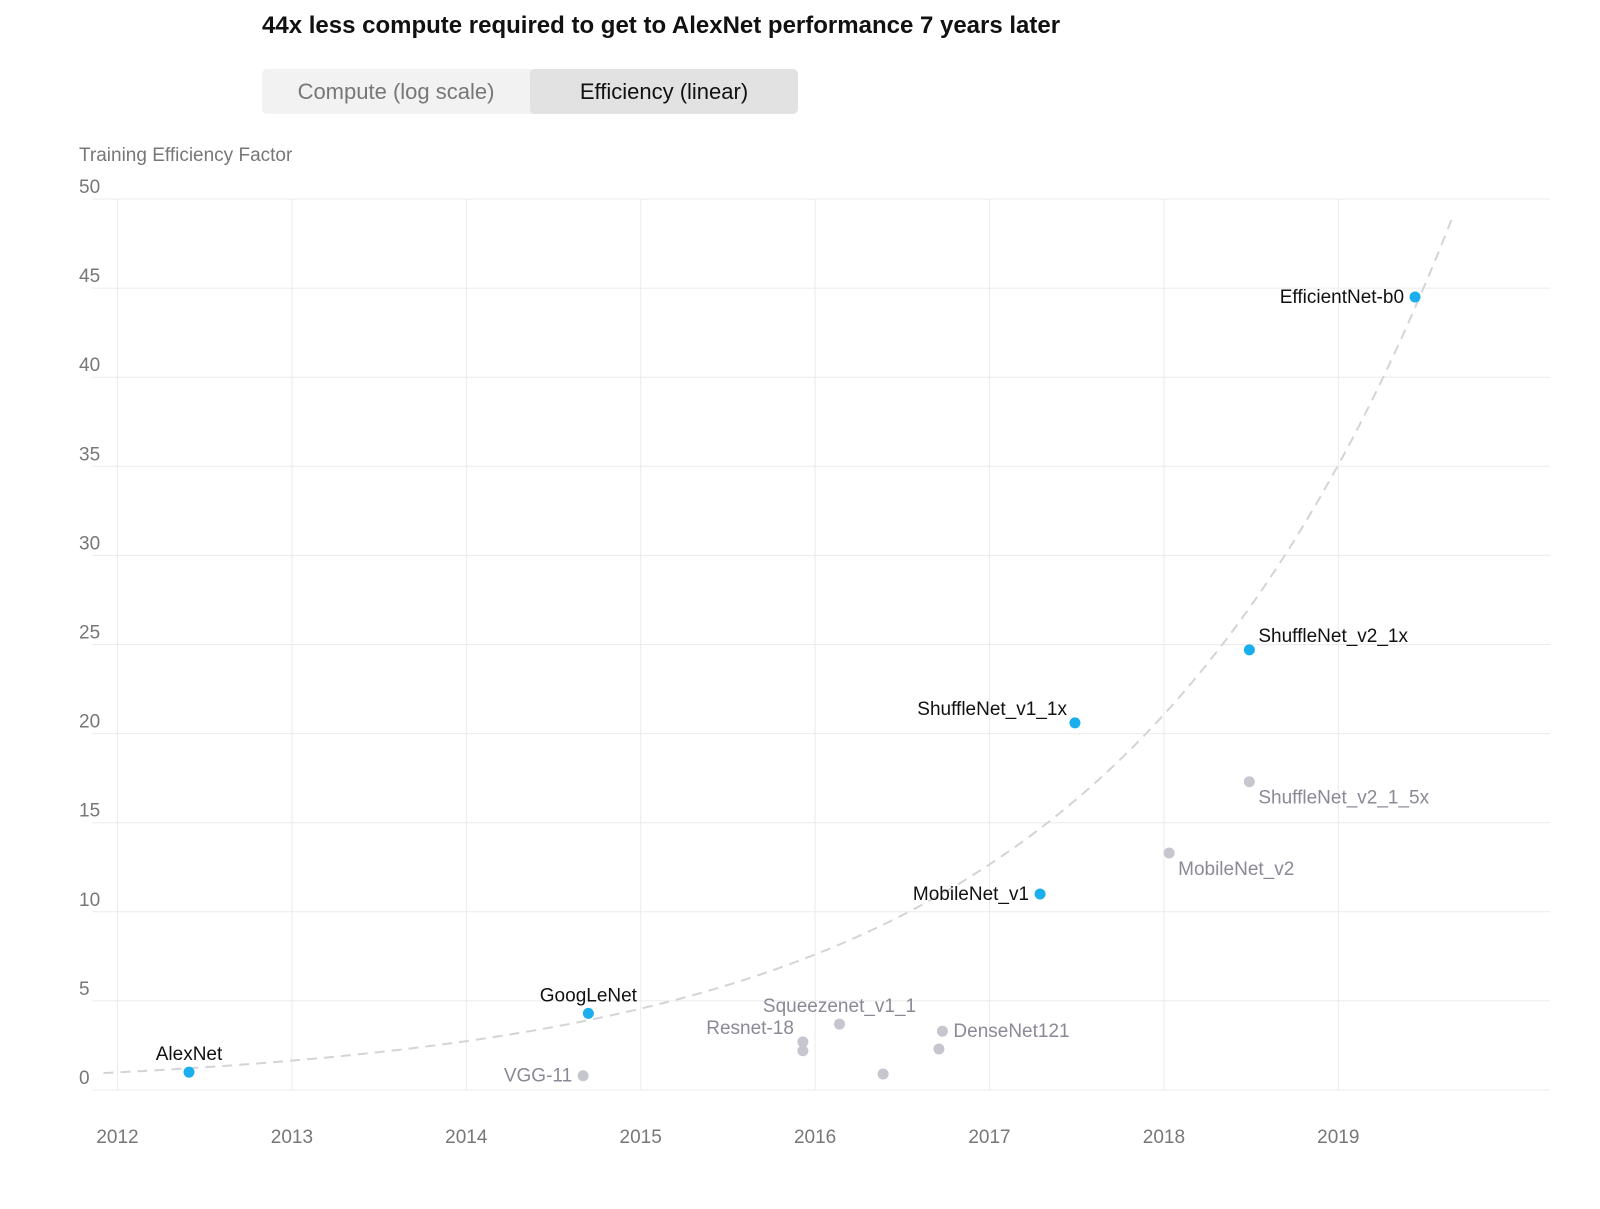  What do you see at coordinates (84, 1078) in the screenshot?
I see `y-tick-label: 0` at bounding box center [84, 1078].